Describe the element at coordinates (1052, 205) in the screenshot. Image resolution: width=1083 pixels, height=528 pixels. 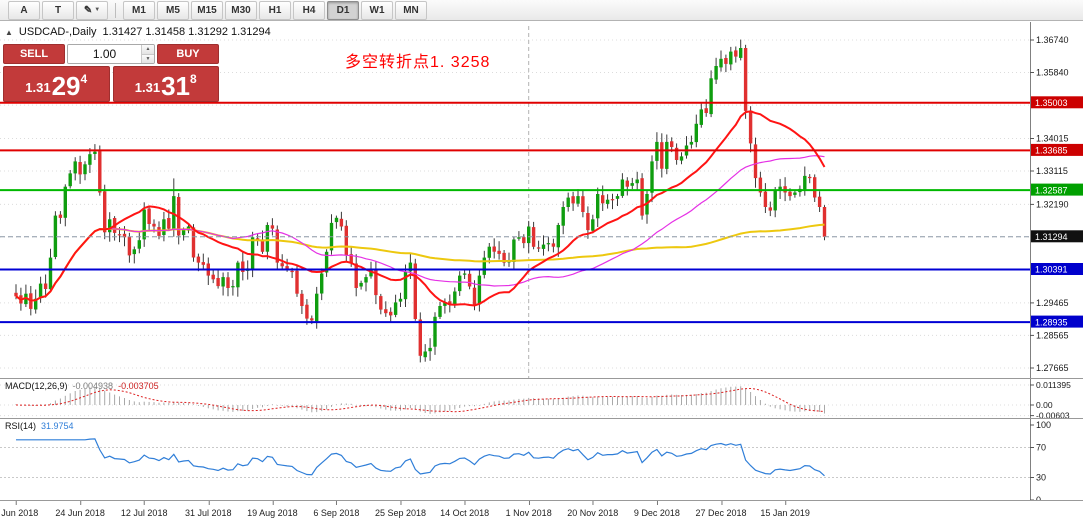
I see `svg-text: 1.32190` at that location.